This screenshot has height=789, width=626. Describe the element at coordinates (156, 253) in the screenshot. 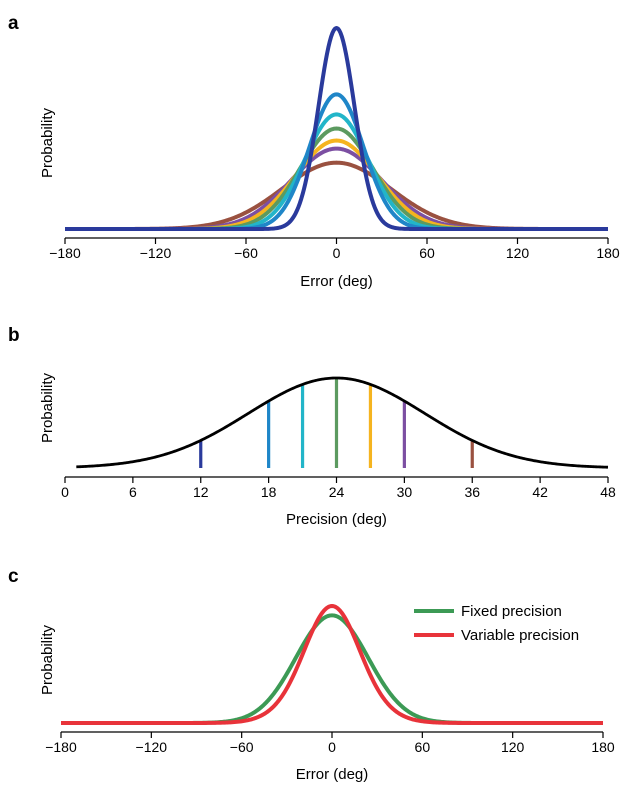

I see `x-tick-label-a: −120` at that location.